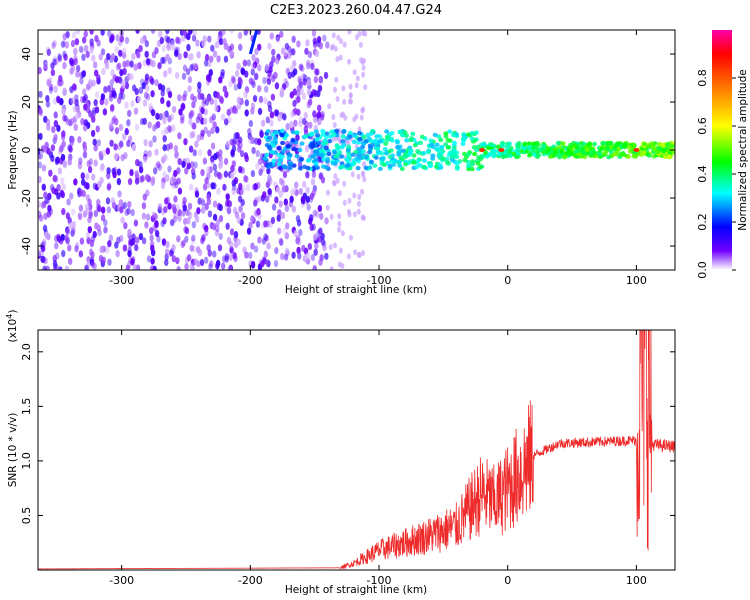  Describe the element at coordinates (507, 280) in the screenshot. I see `x-tick-label: 0` at that location.